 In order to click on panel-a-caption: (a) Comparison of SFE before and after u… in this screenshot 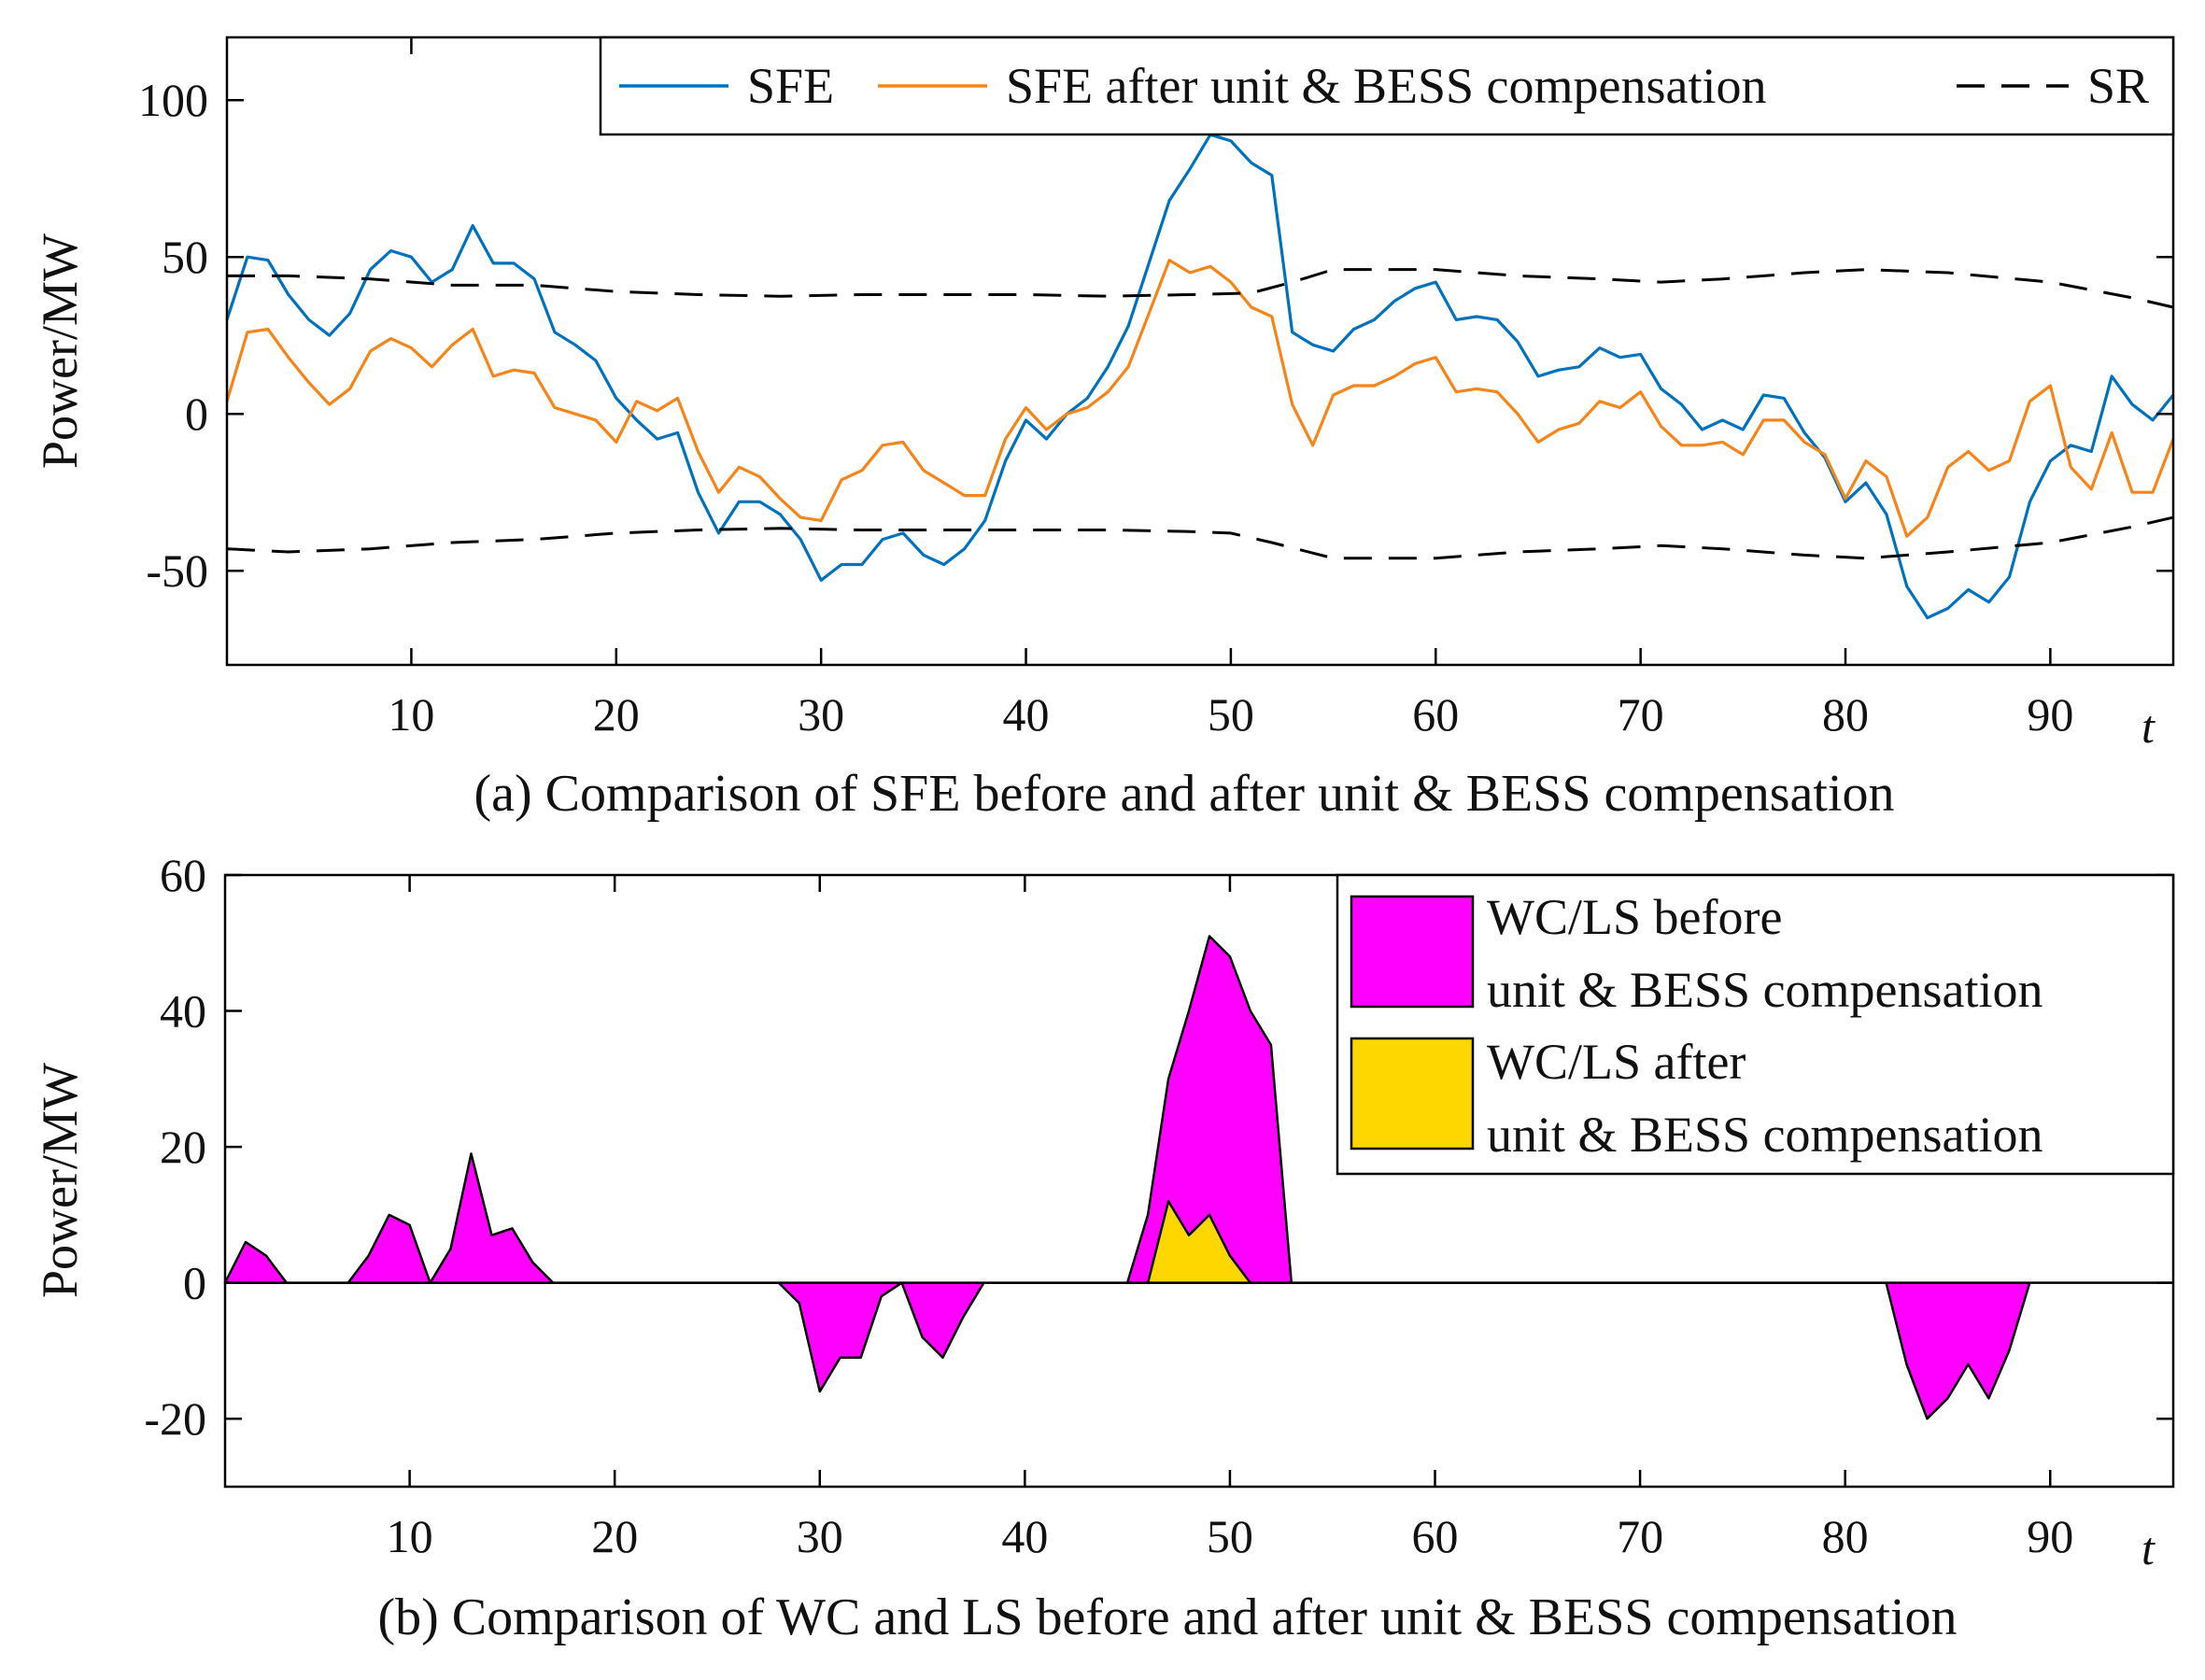, I will do `click(1184, 794)`.